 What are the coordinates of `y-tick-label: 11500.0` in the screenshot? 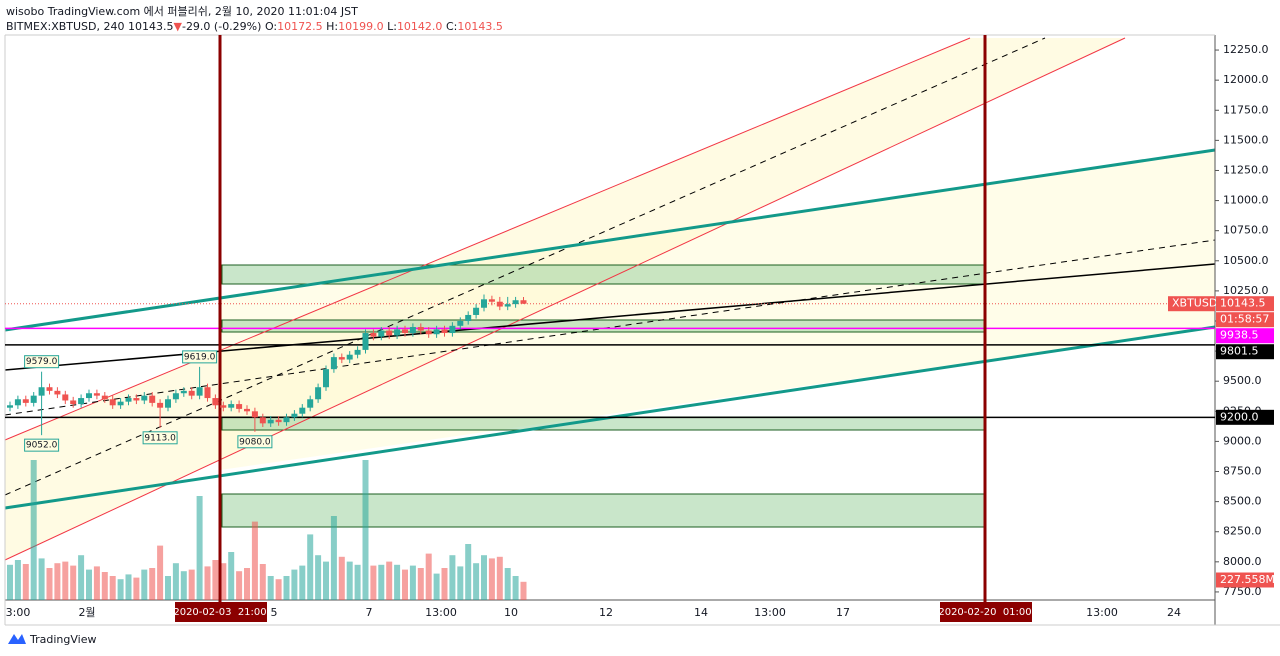 It's located at (1246, 139).